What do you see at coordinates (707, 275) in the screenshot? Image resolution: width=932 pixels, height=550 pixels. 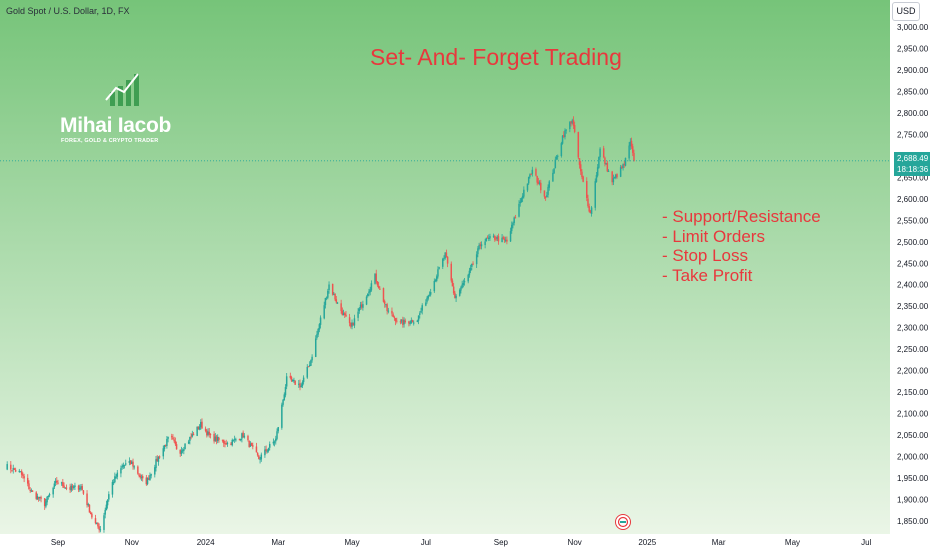 I see `note-take-profit: - Take Profit` at bounding box center [707, 275].